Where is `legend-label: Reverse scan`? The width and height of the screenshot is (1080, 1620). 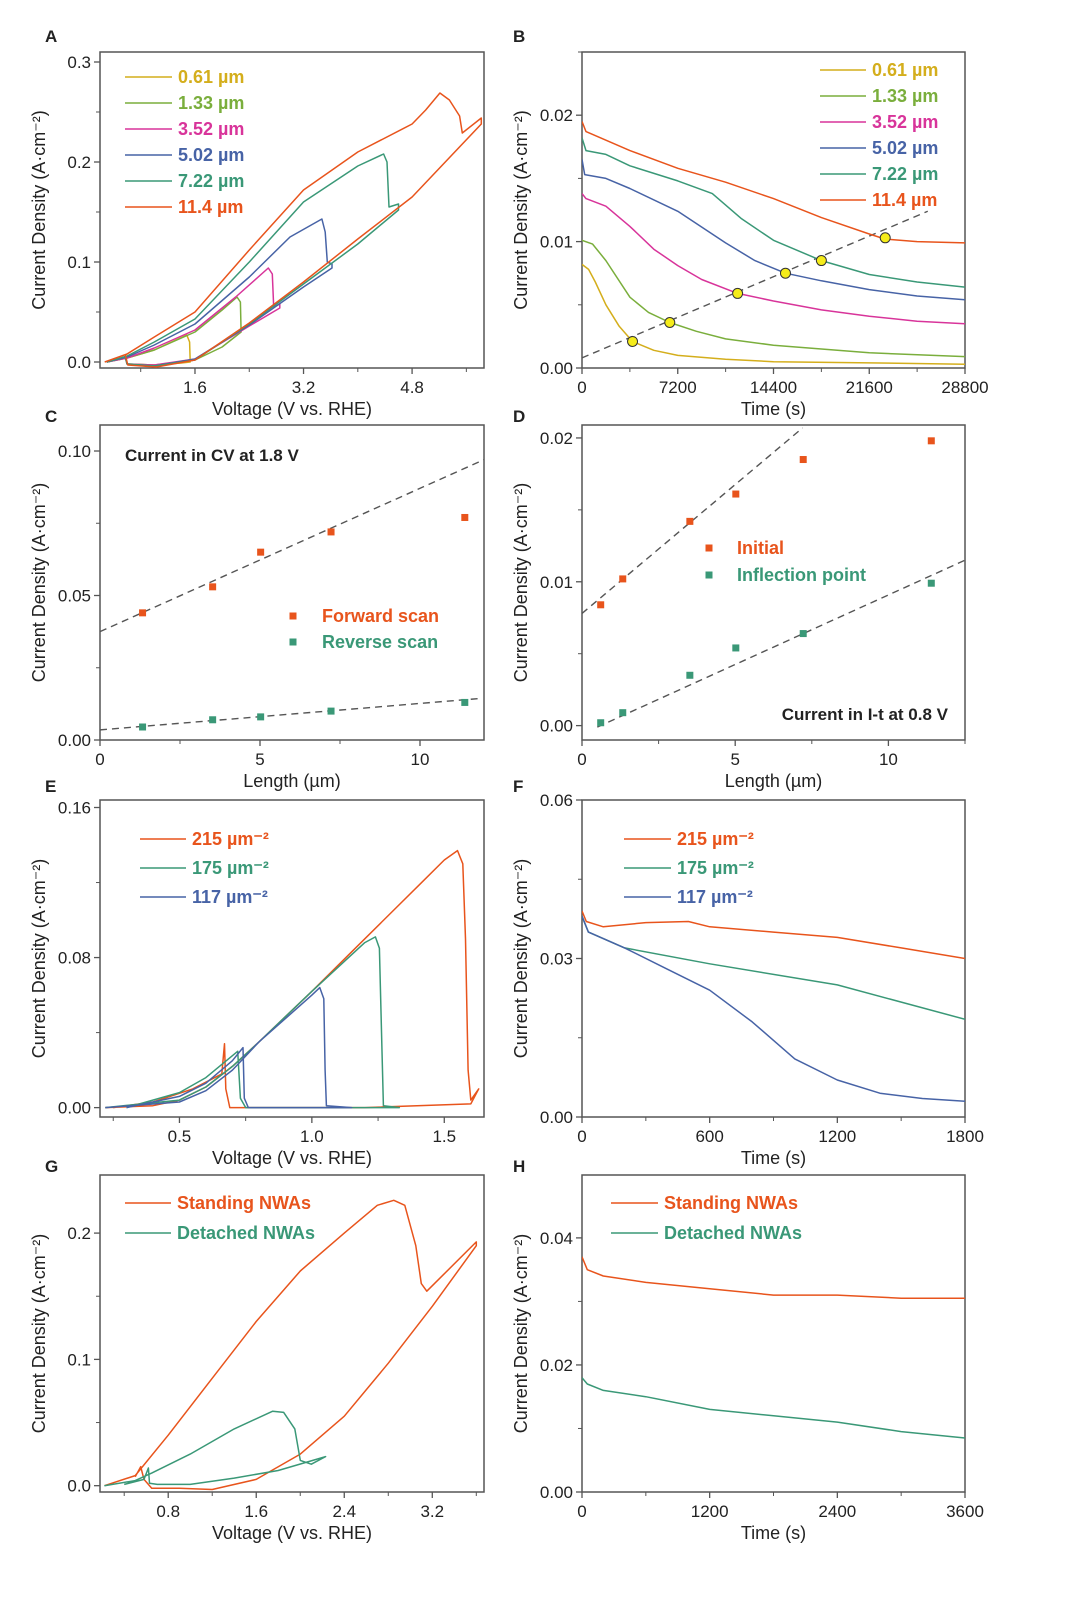
legend-label: Reverse scan is located at coordinates (380, 642).